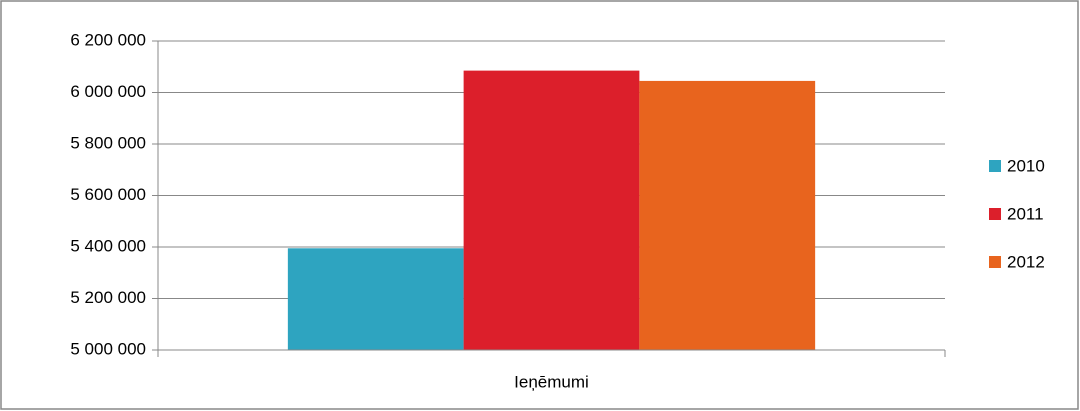 This screenshot has height=411, width=1080. Describe the element at coordinates (108, 348) in the screenshot. I see `y-tick-label: 5 000 000` at that location.